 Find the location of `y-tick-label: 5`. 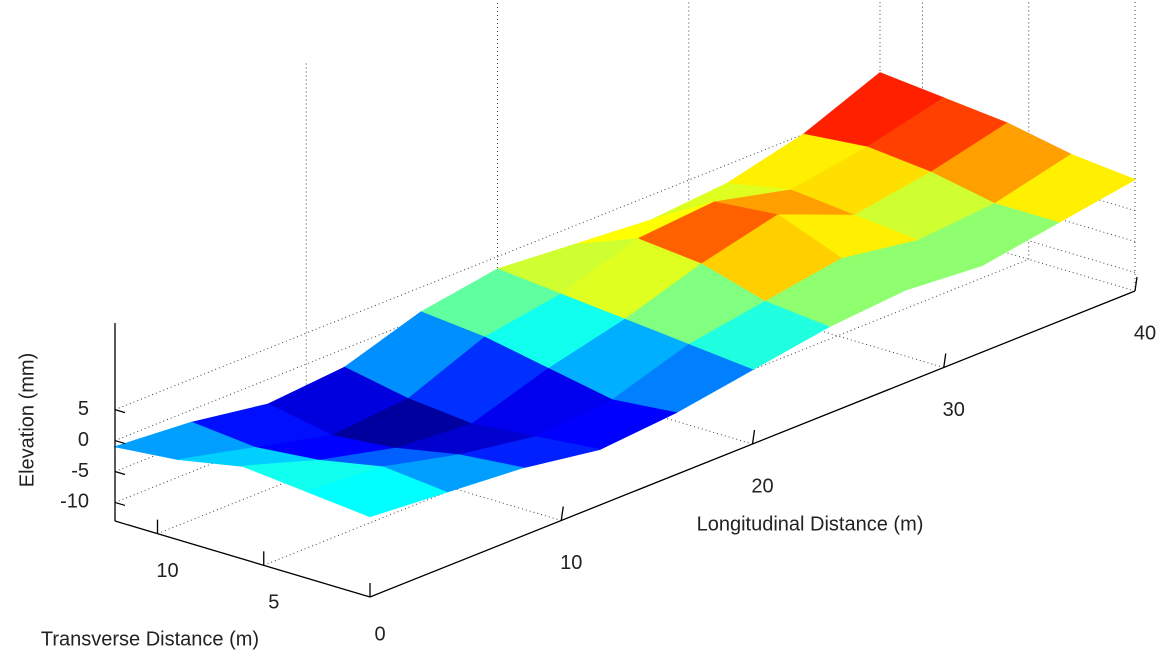

y-tick-label: 5 is located at coordinates (273, 603).